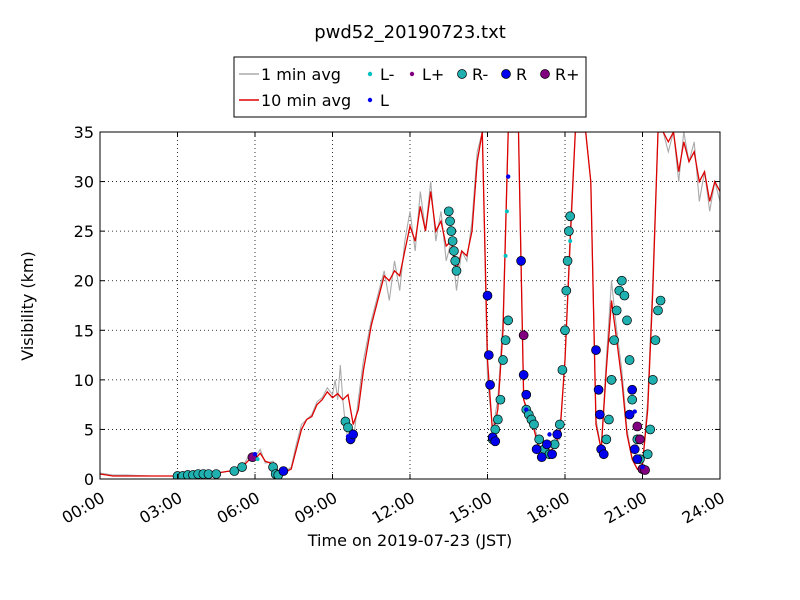  I want to click on y-tick-label: 20, so click(84, 281).